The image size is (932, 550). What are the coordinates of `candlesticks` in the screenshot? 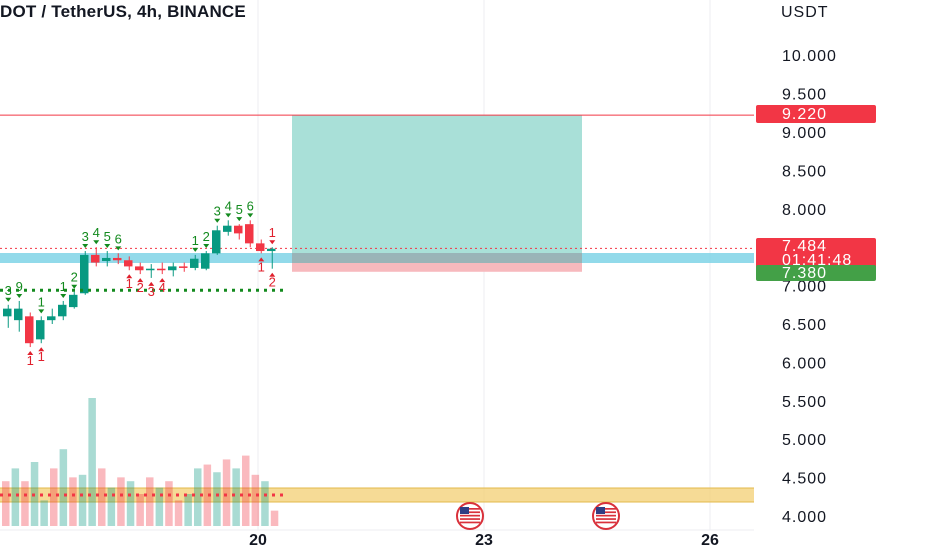 It's located at (139, 284).